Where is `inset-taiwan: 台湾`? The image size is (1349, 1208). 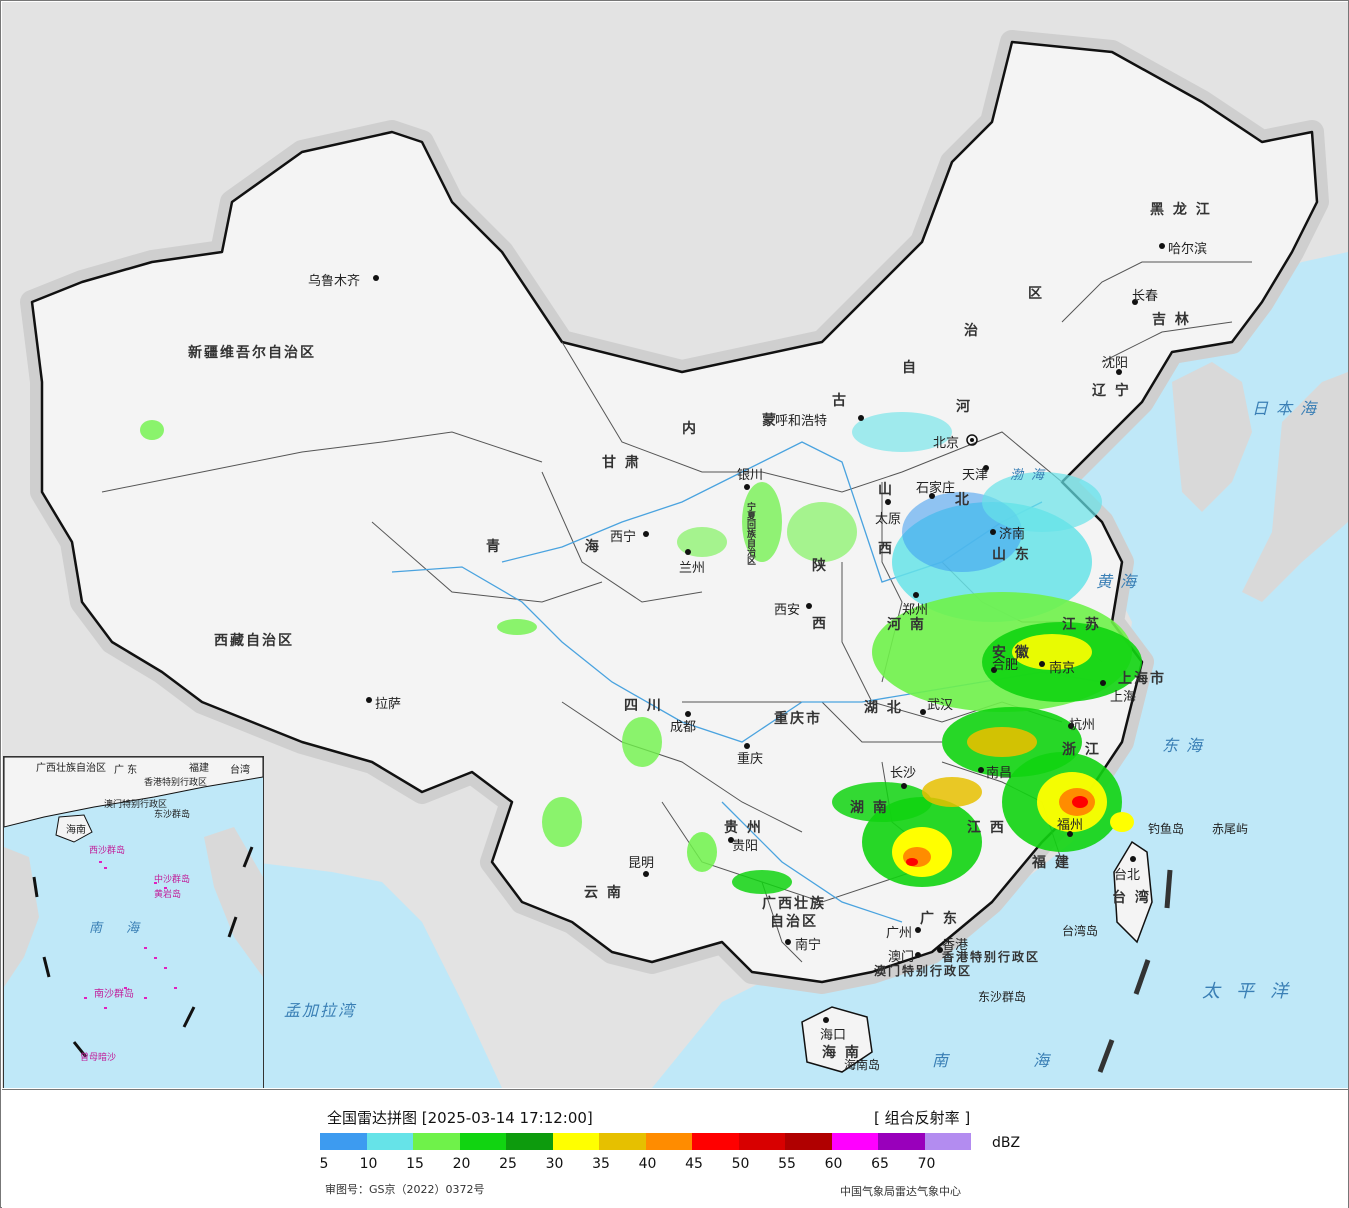 inset-taiwan: 台湾 is located at coordinates (240, 770).